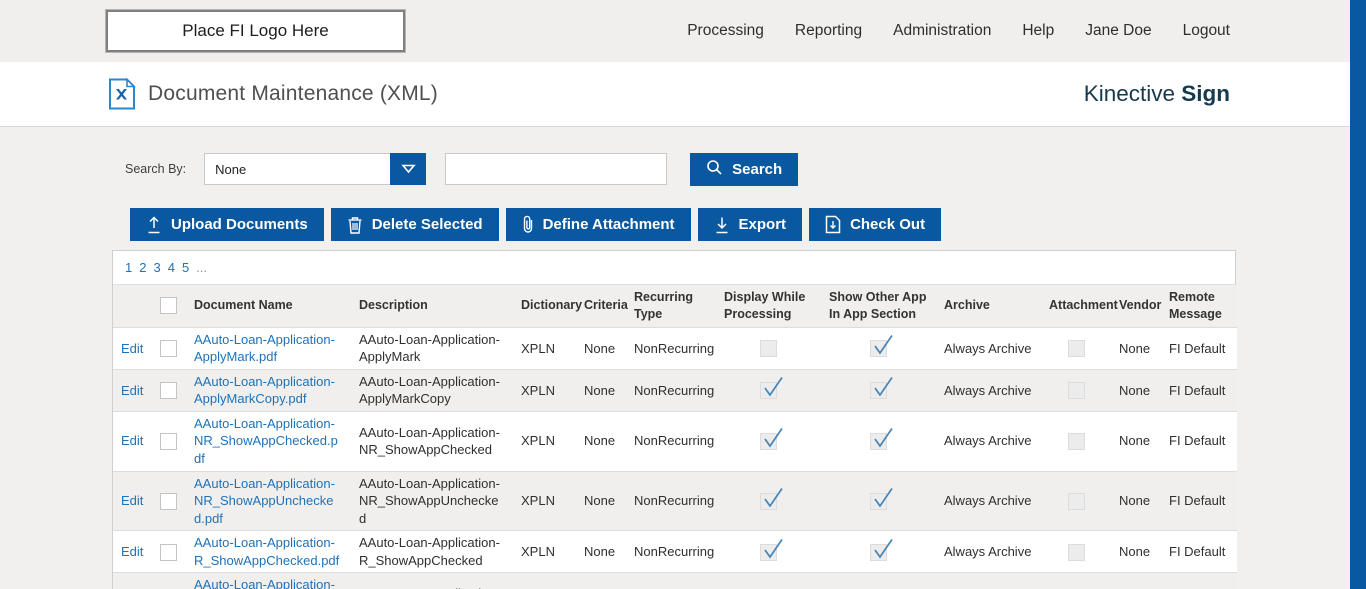 Image resolution: width=1366 pixels, height=589 pixels. Describe the element at coordinates (680, 169) in the screenshot. I see `search-row: Search By: None Search` at that location.